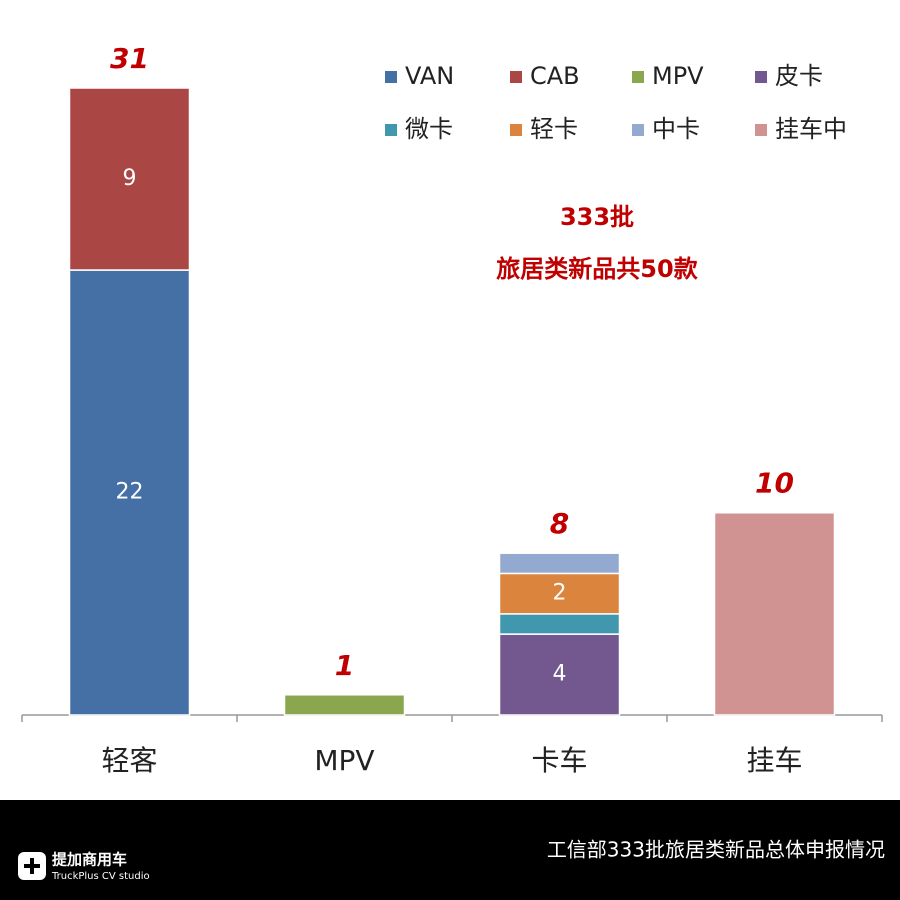 The width and height of the screenshot is (900, 900). I want to click on legend-label: CAB, so click(555, 76).